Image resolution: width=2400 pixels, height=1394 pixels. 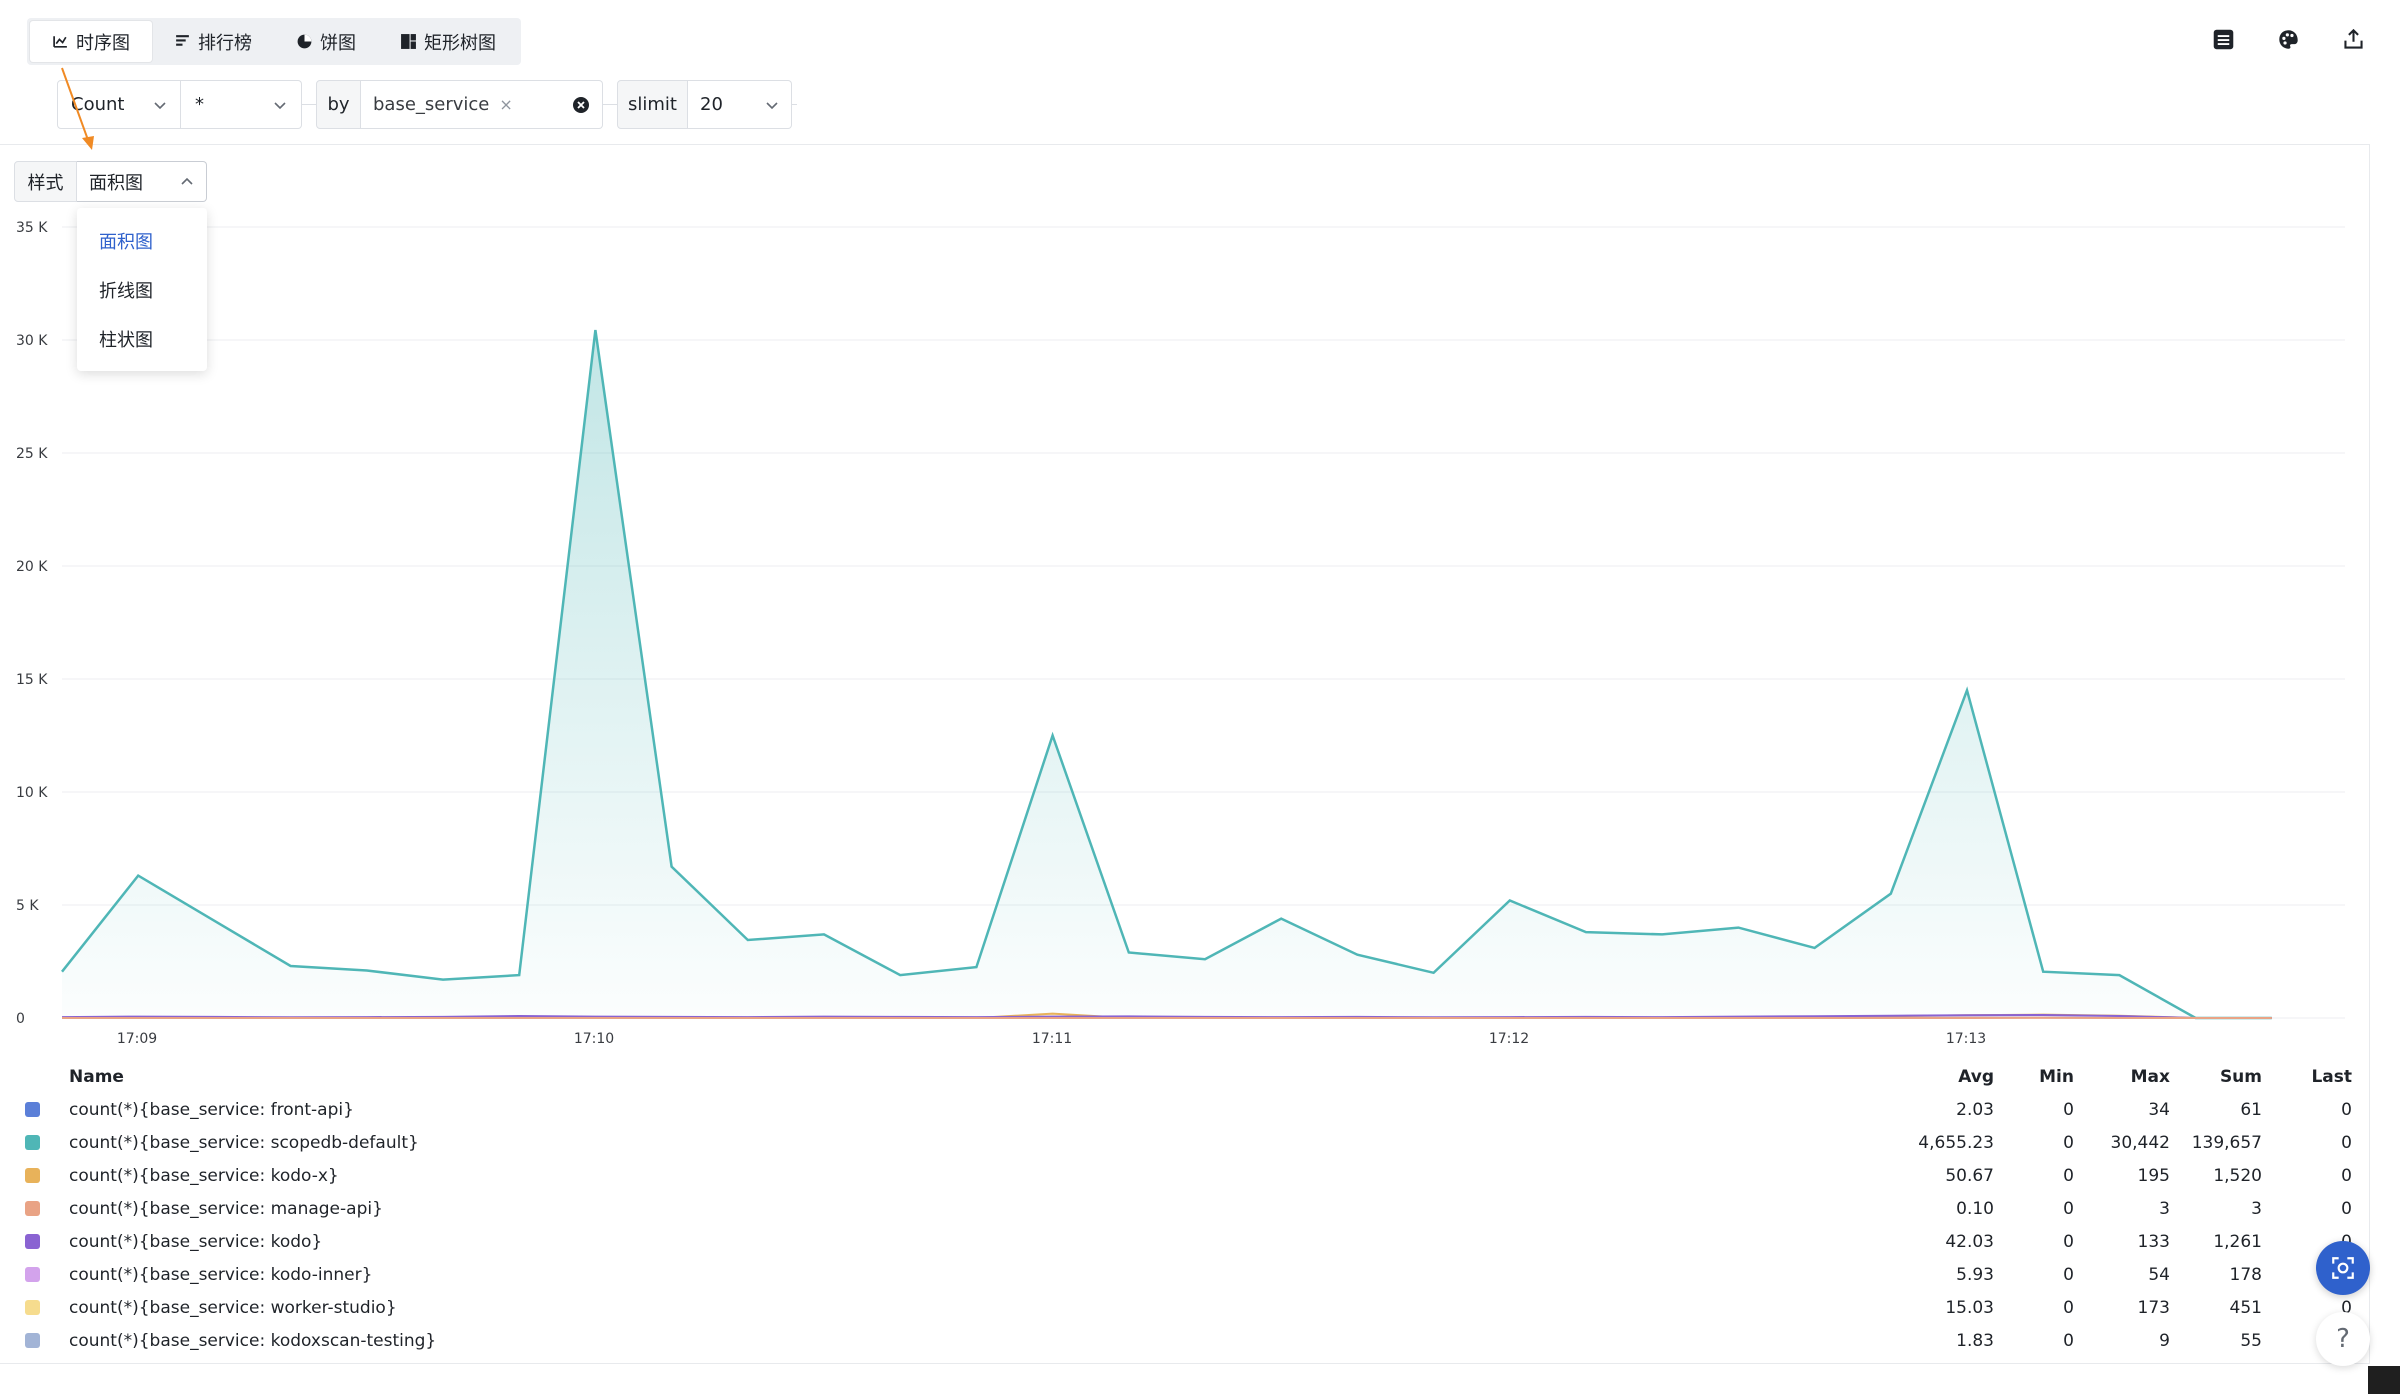 What do you see at coordinates (226, 1208) in the screenshot?
I see `series-name: count(*){base_service: manage-api}` at bounding box center [226, 1208].